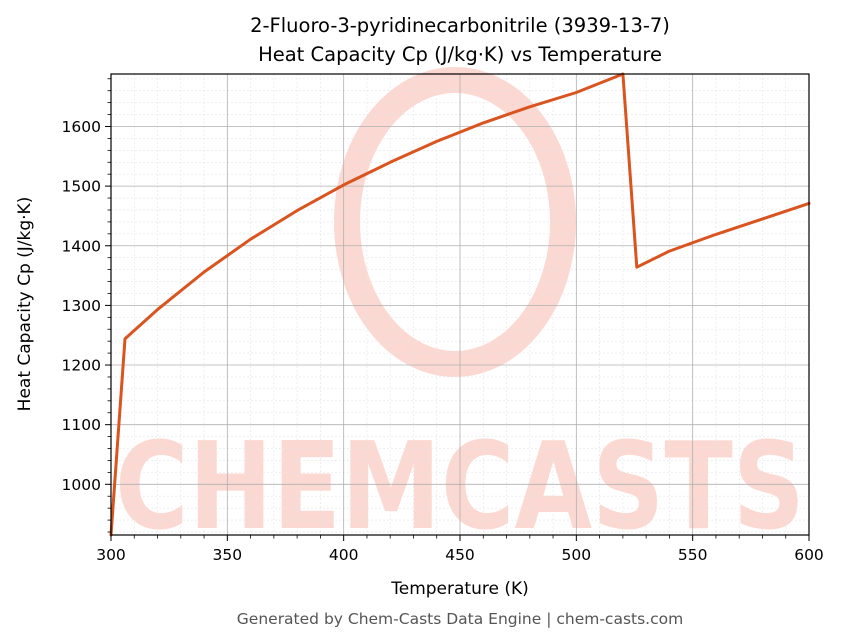 The height and width of the screenshot is (644, 843). Describe the element at coordinates (81, 127) in the screenshot. I see `y-tick-label: 1600` at that location.